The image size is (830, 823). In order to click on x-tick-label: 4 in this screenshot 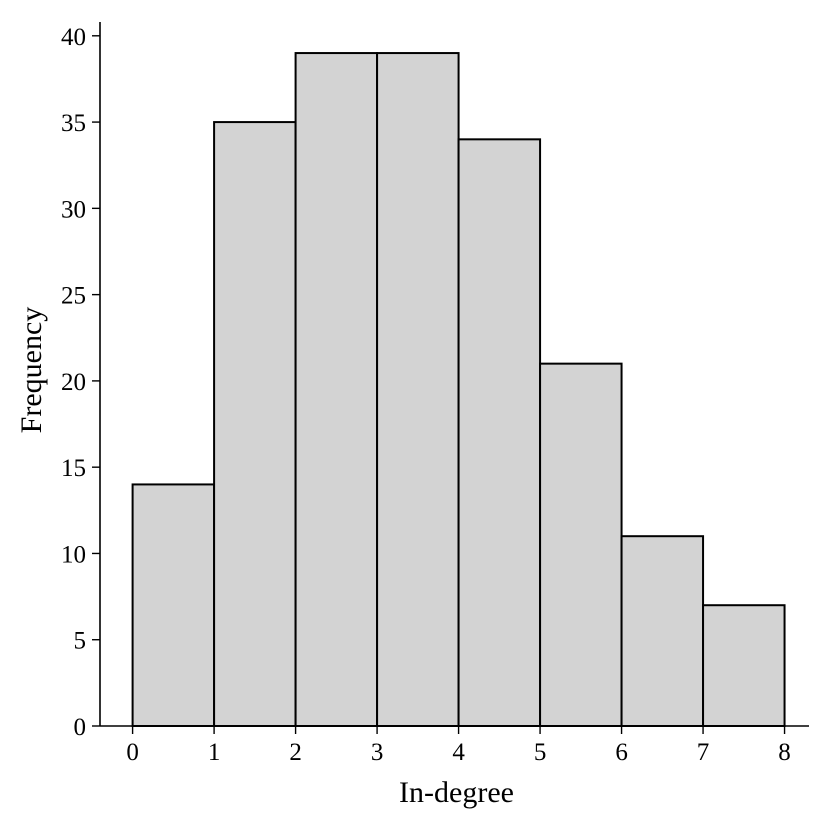, I will do `click(458, 752)`.